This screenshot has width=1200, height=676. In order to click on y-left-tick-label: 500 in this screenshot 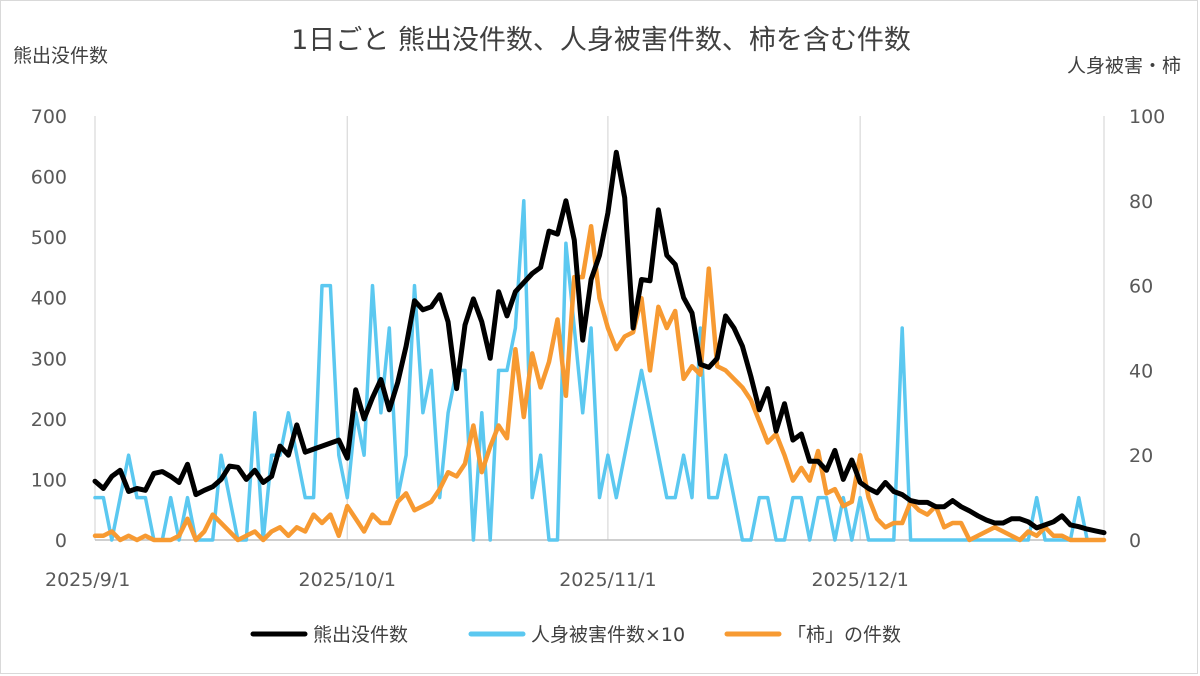, I will do `click(49, 238)`.